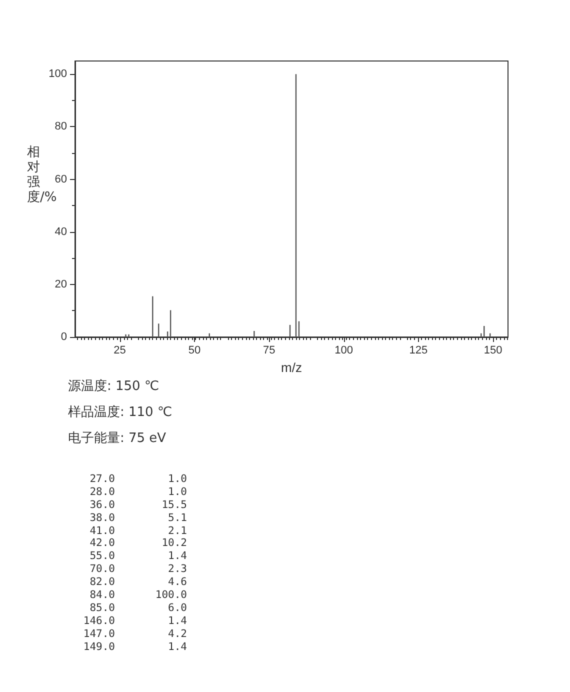  I want to click on y-tick-label: 100, so click(57, 74).